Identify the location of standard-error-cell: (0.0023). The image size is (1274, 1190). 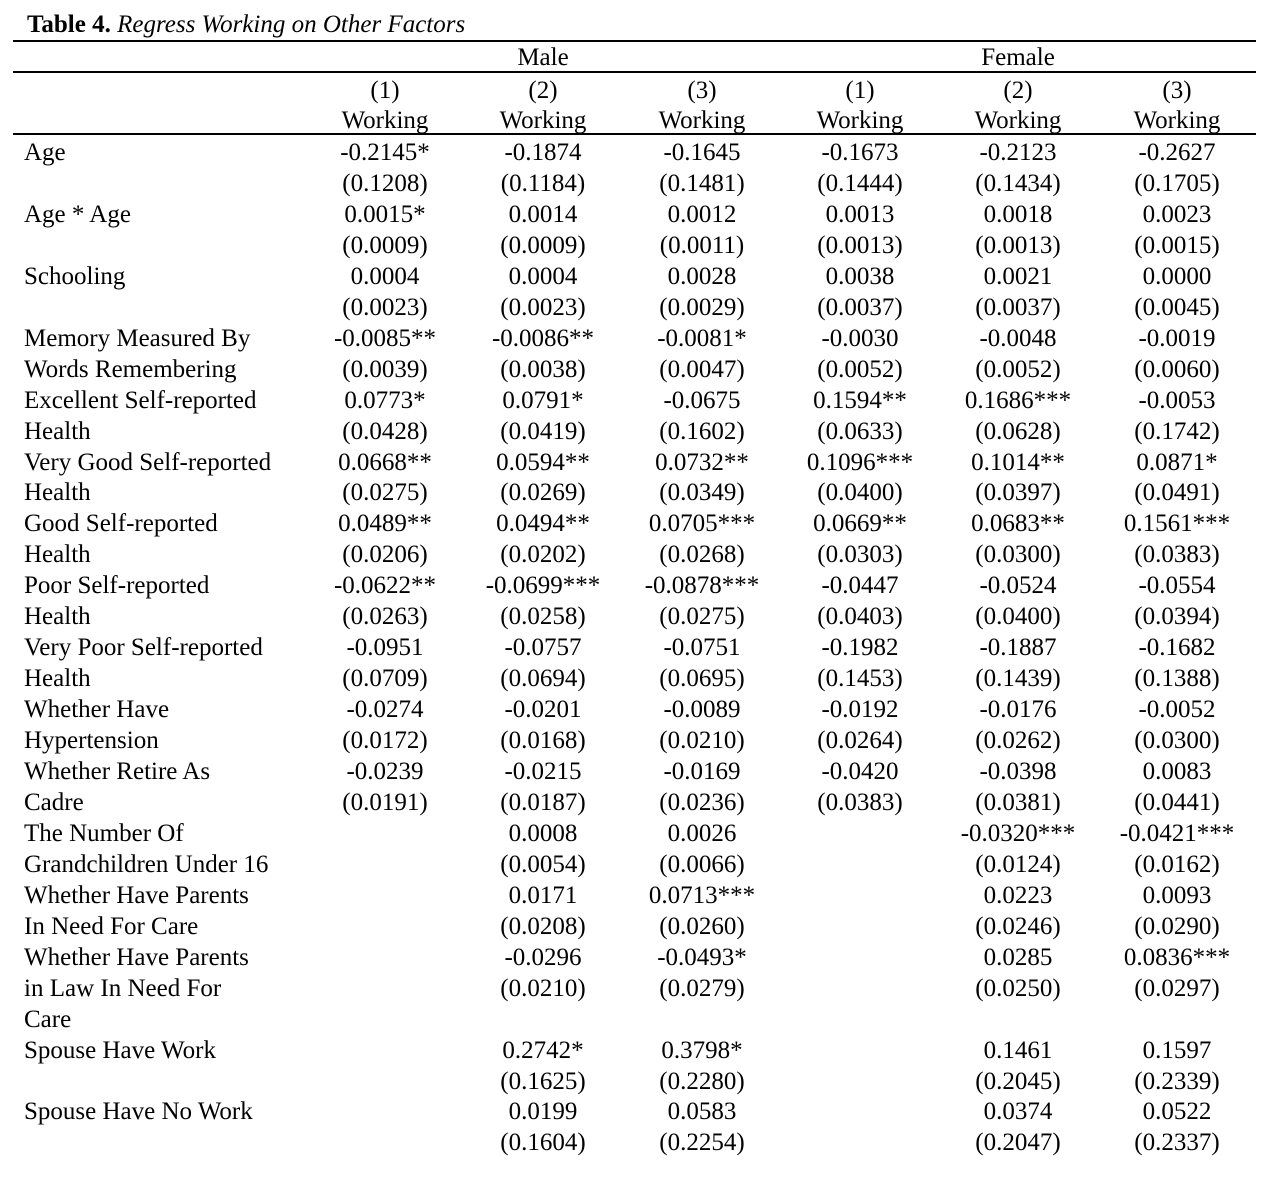
(385, 307).